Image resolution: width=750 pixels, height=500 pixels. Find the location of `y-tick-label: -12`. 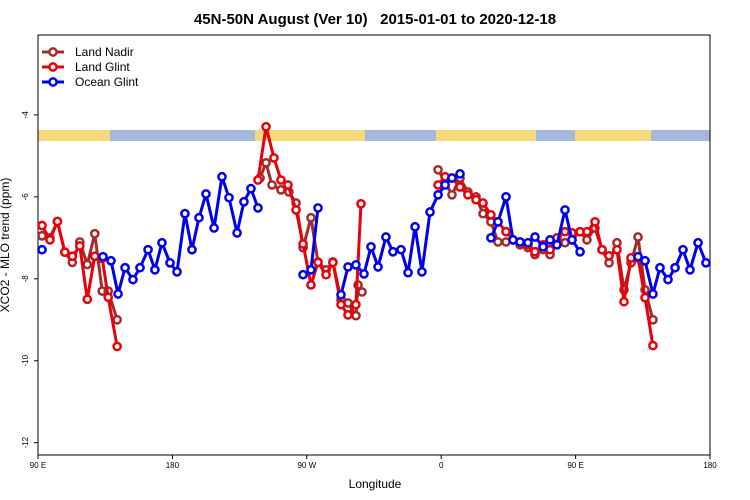

y-tick-label: -12 is located at coordinates (25, 442).